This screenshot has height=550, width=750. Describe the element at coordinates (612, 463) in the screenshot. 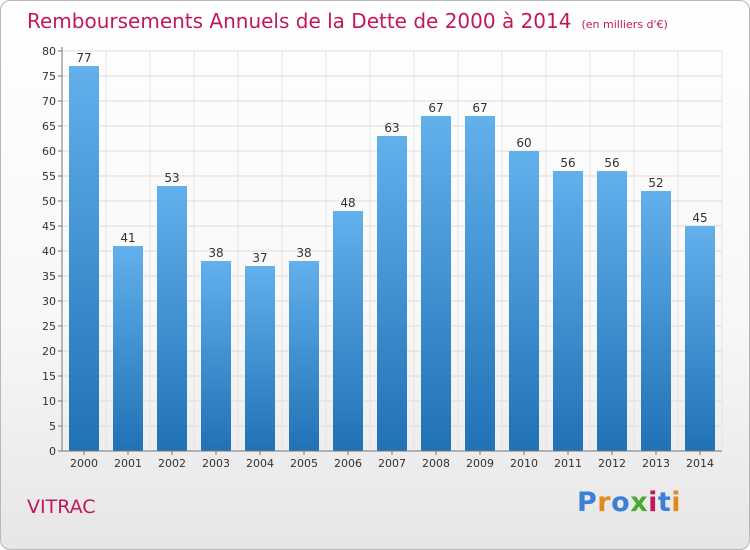

I see `x-tick-label: 2012` at that location.